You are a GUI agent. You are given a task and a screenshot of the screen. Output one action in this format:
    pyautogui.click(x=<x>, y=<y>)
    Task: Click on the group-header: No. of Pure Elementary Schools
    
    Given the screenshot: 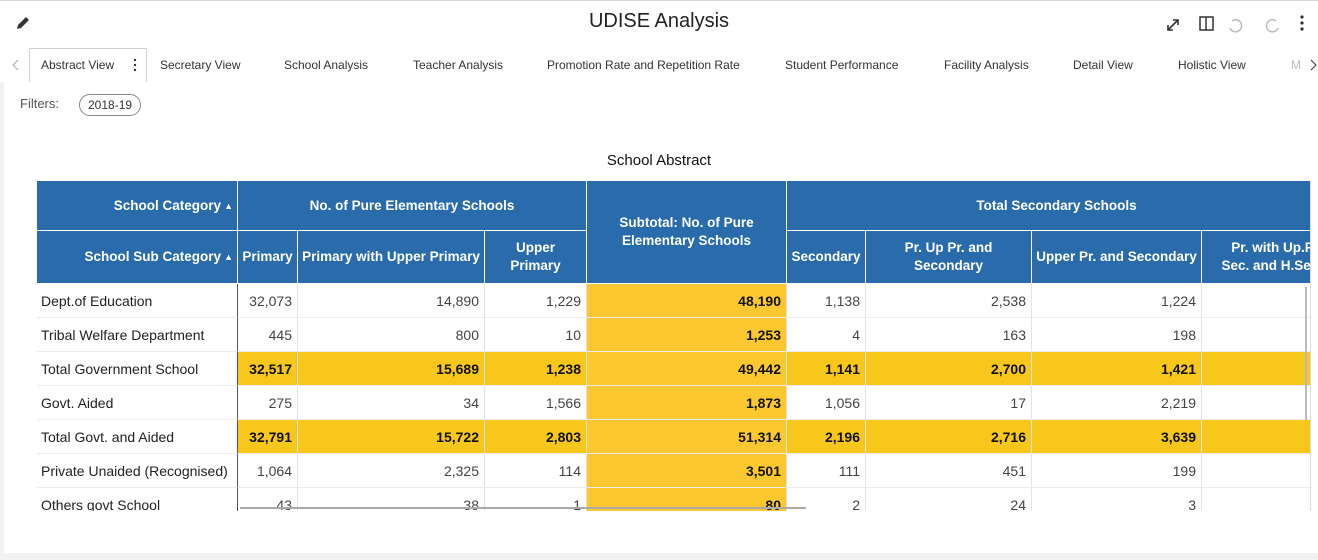 What is the action you would take?
    pyautogui.click(x=412, y=206)
    